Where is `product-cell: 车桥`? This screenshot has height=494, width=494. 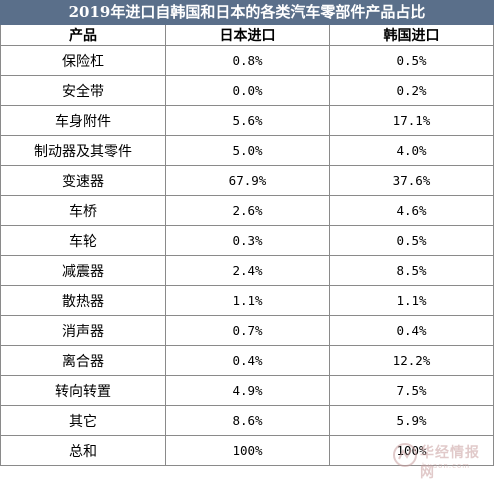
product-cell: 车桥 is located at coordinates (83, 210).